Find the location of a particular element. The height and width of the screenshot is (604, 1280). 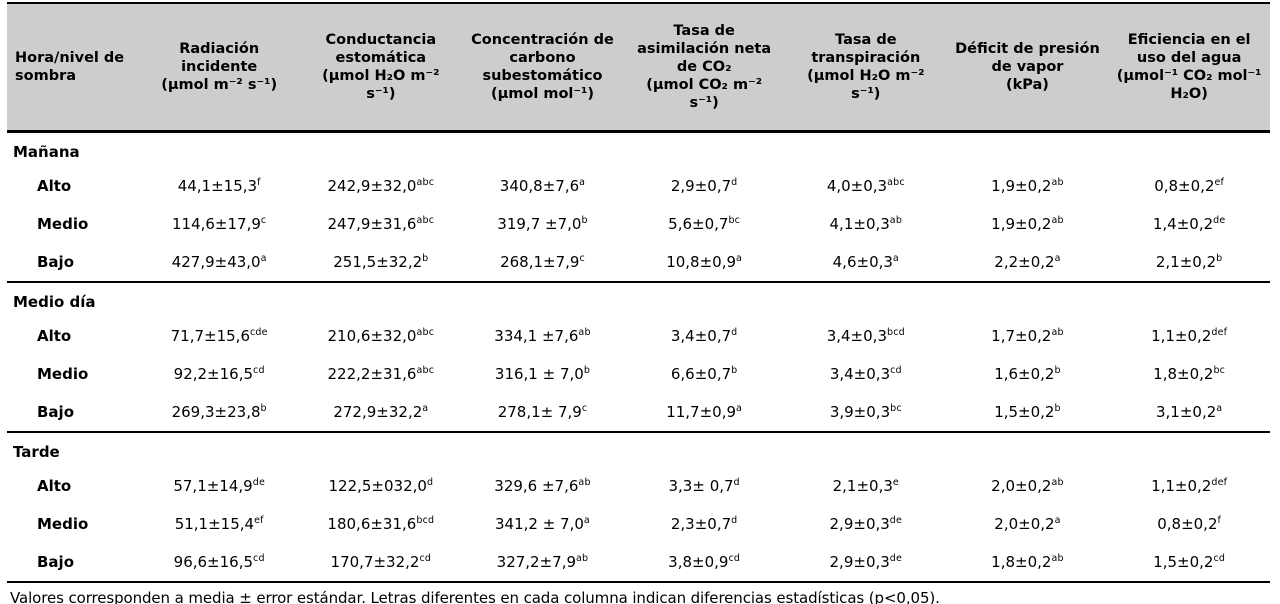

cell-value: 222,2±31,6 is located at coordinates (372, 374).